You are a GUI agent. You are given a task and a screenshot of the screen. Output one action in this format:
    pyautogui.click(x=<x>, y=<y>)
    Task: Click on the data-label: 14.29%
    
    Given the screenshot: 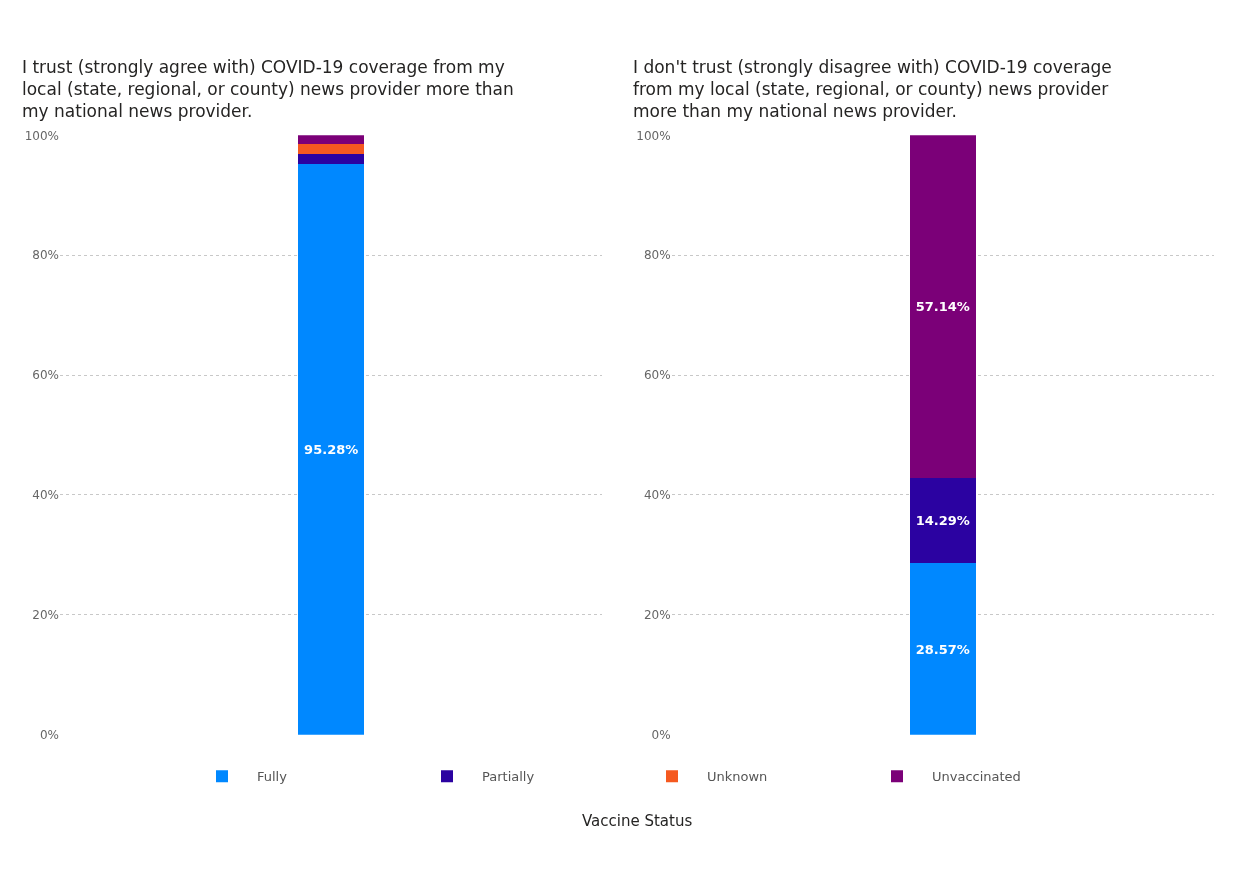 What is the action you would take?
    pyautogui.click(x=942, y=521)
    